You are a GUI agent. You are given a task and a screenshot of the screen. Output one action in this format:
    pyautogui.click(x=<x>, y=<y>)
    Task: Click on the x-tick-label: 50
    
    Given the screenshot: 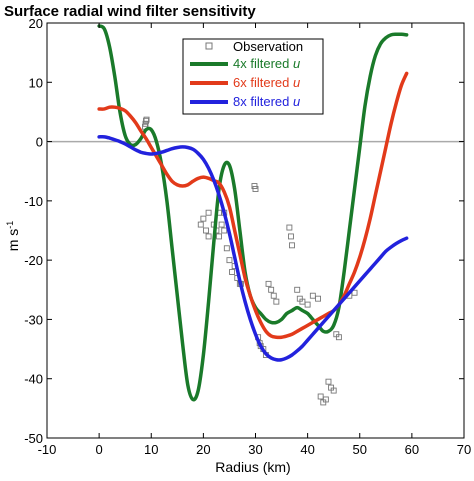 What is the action you would take?
    pyautogui.click(x=360, y=449)
    